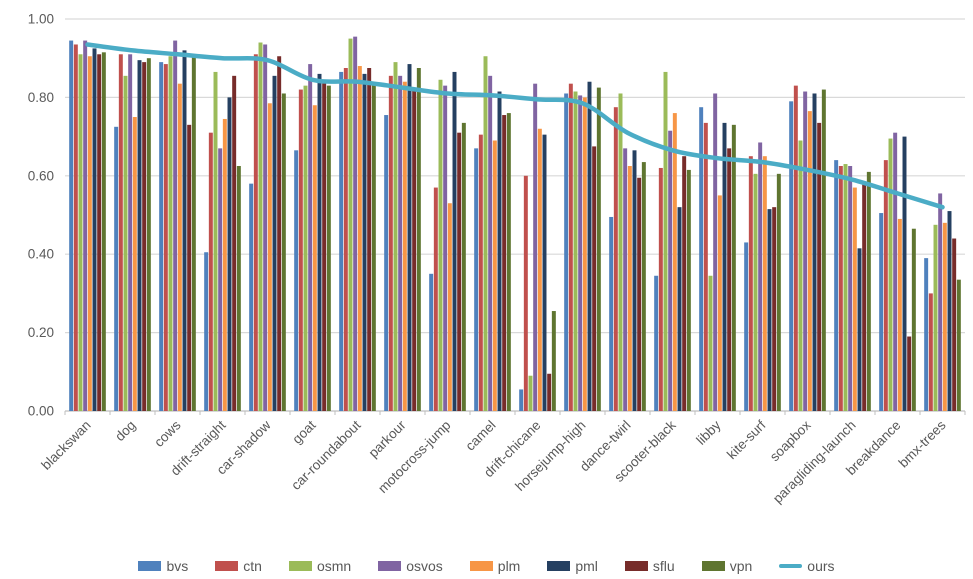  Describe the element at coordinates (324, 246) in the screenshot. I see `bar-sflu-goat` at that location.